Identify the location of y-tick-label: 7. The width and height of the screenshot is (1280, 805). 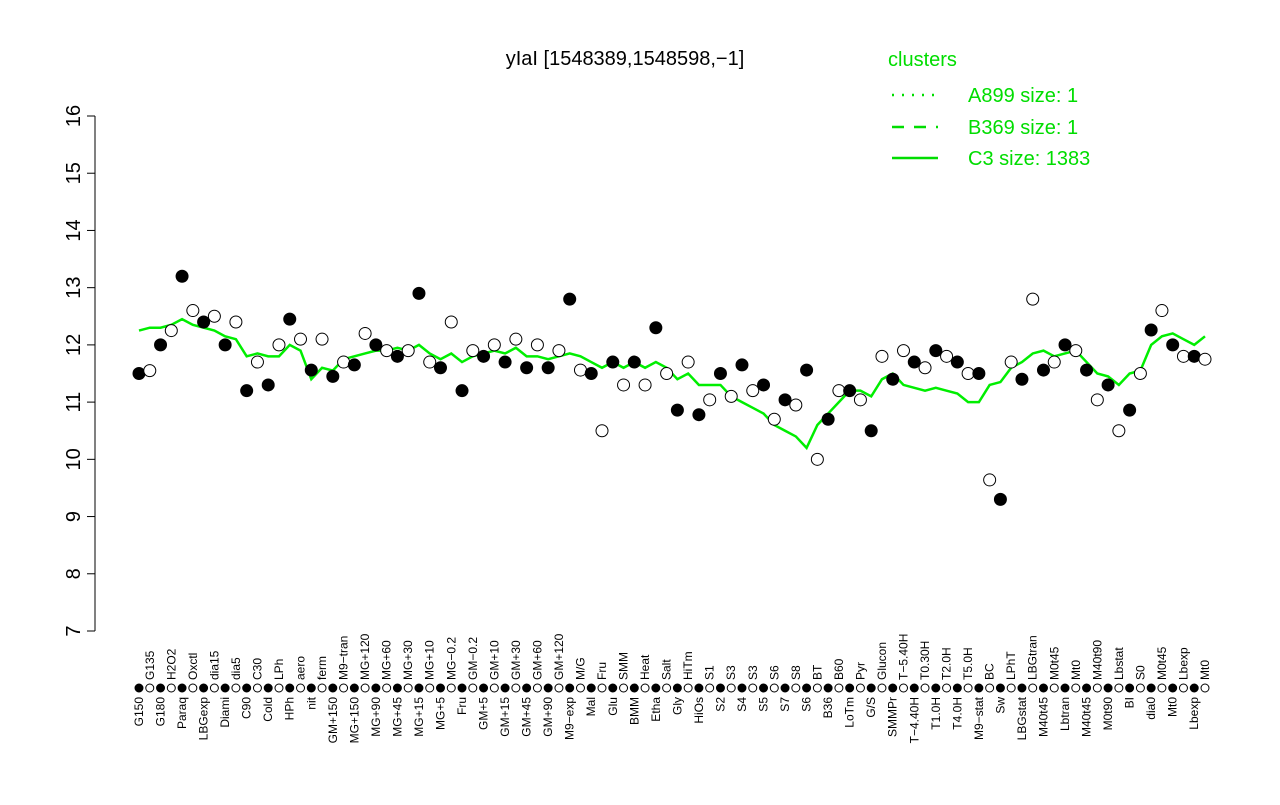
(74, 630).